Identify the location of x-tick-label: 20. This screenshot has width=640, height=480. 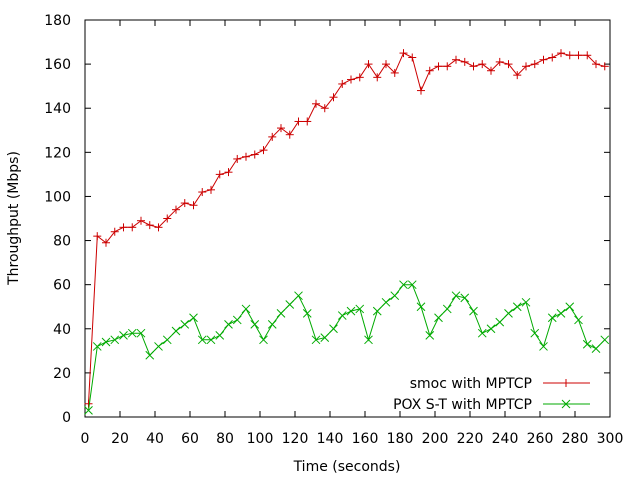
(120, 439).